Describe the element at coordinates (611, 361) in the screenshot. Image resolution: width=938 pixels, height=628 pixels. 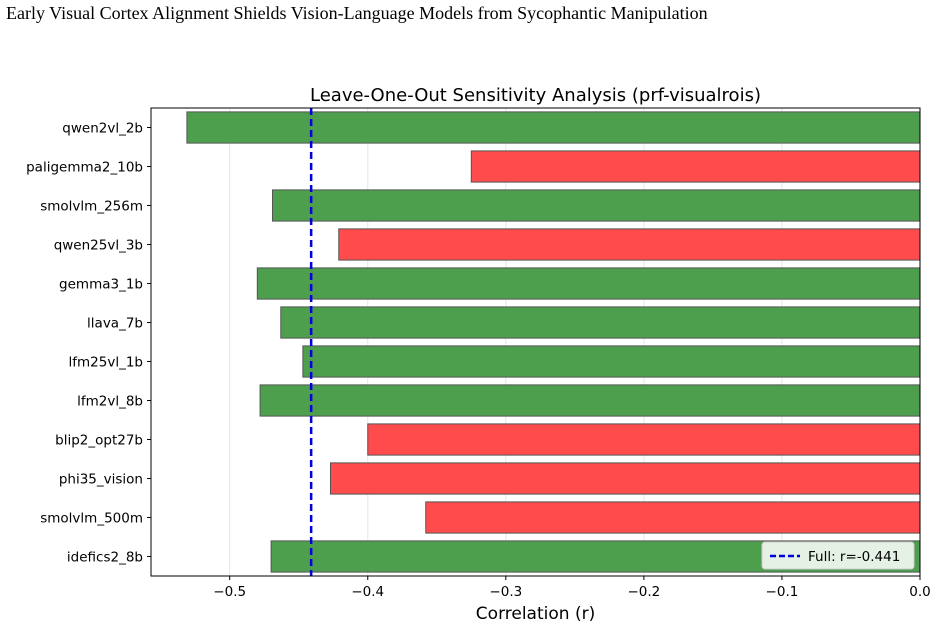
I see `bar-lfm25vl_1b` at that location.